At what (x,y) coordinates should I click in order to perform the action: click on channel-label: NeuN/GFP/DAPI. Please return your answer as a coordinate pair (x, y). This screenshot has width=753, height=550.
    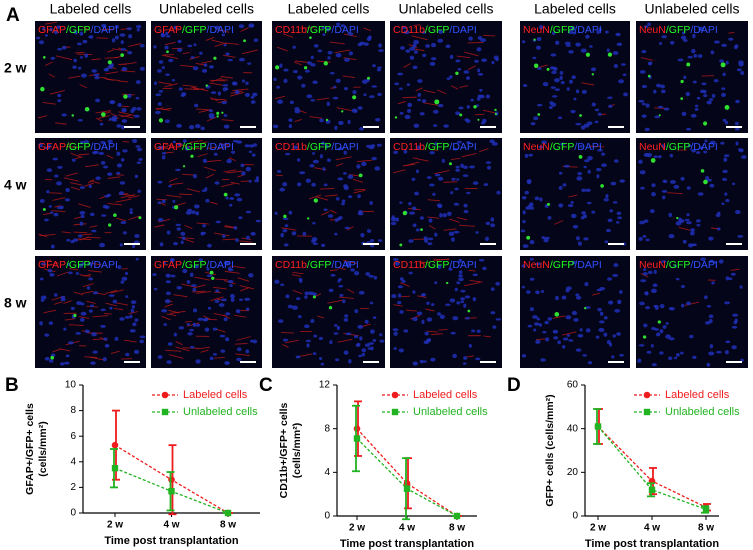
    Looking at the image, I should click on (562, 147).